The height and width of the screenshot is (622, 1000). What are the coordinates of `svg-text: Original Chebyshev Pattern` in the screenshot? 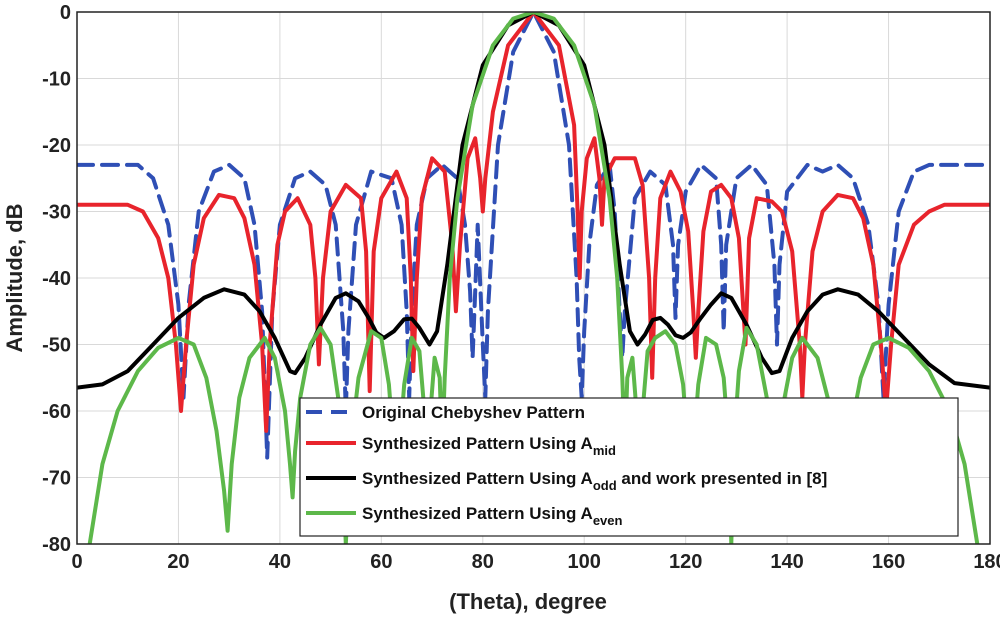 It's located at (473, 412).